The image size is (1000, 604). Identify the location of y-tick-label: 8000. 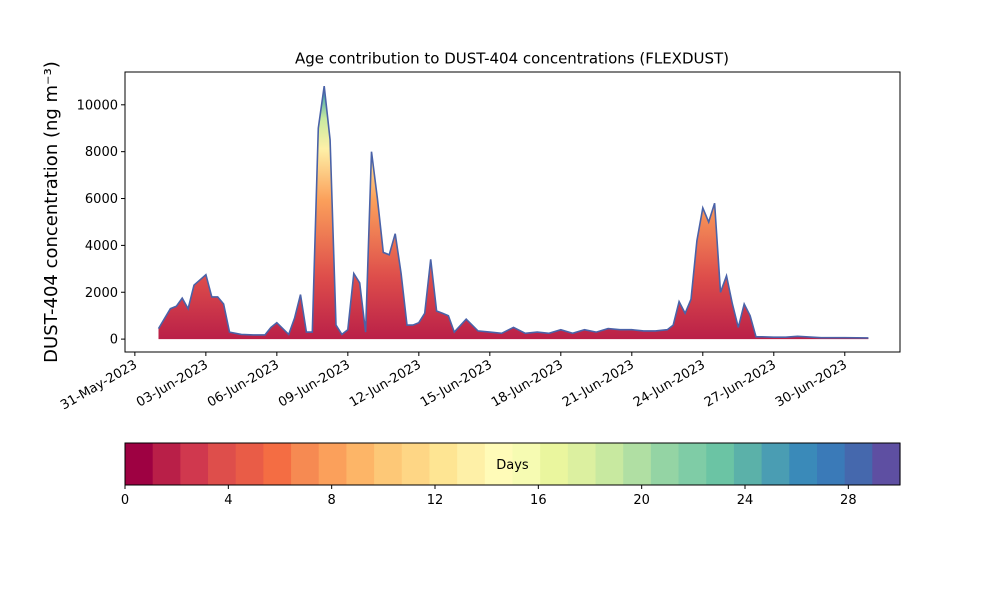
(101, 152).